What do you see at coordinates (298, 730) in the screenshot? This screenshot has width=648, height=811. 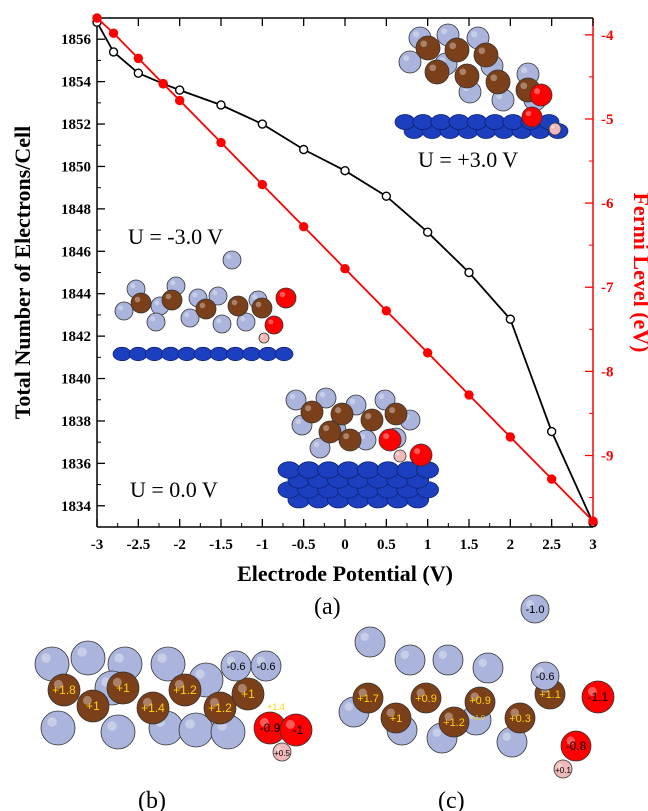 I see `charge-label: -1` at bounding box center [298, 730].